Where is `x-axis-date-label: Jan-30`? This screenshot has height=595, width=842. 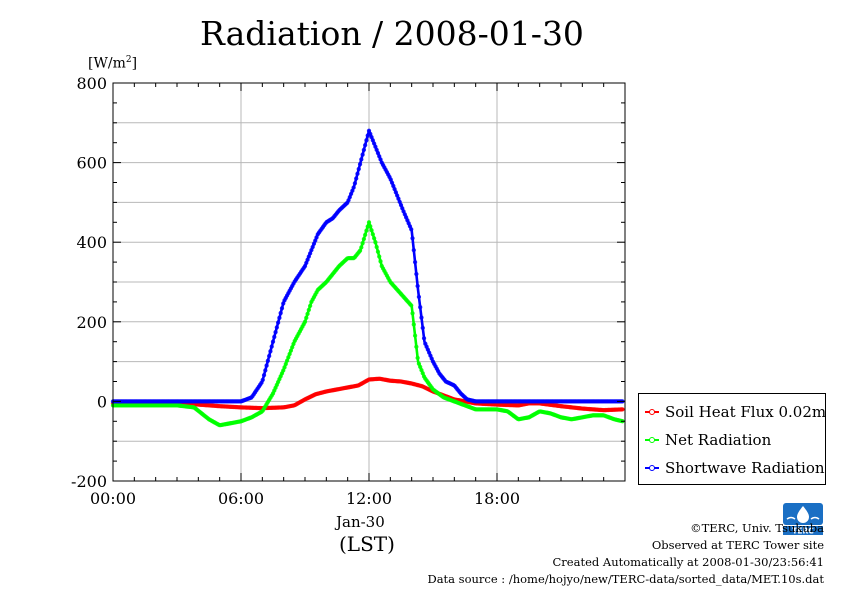
x-axis-date-label: Jan-30 is located at coordinates (360, 522).